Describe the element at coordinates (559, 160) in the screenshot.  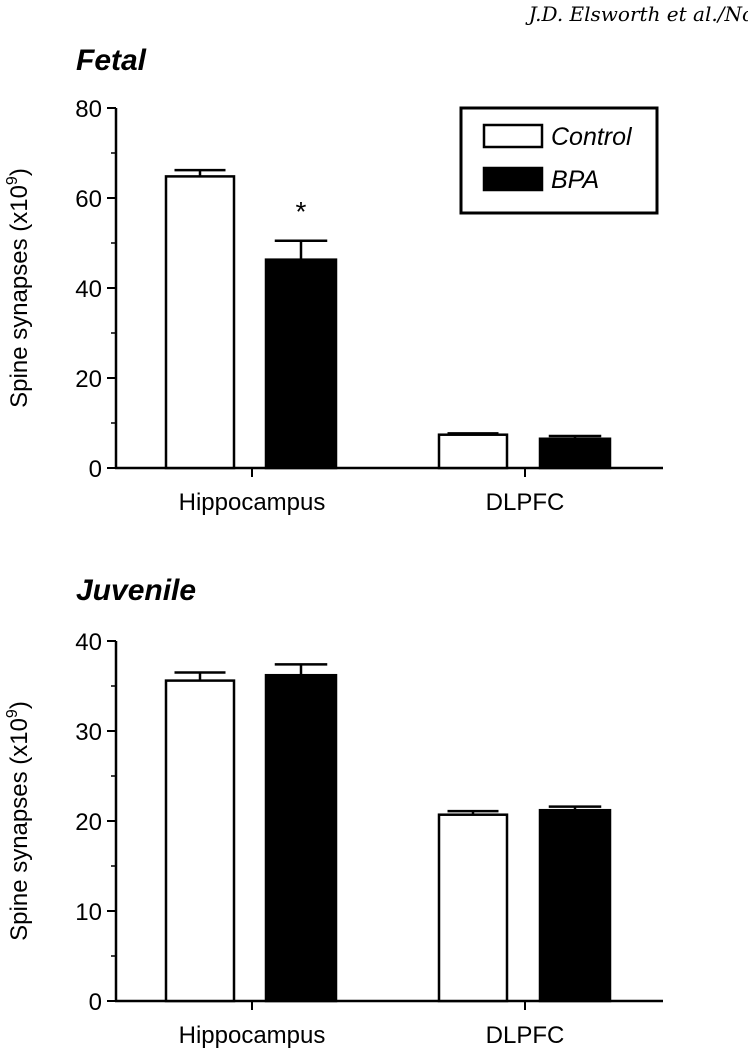
I see `legend: Control BPA` at that location.